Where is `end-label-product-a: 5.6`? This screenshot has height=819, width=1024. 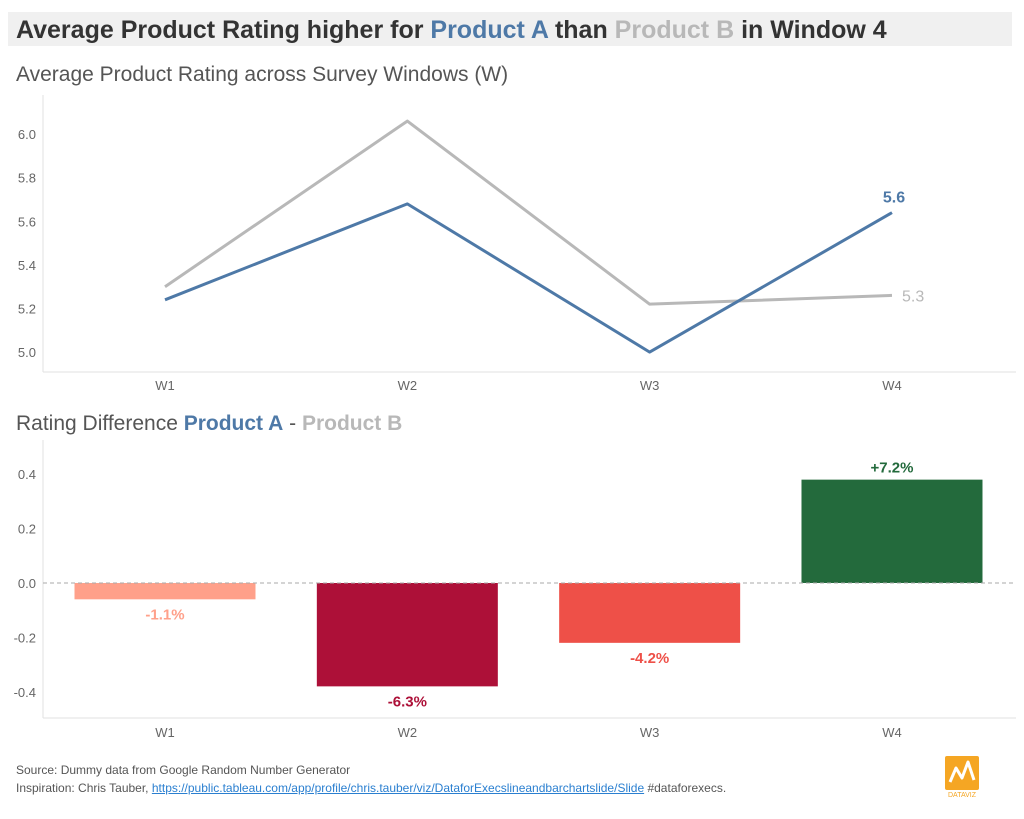
end-label-product-a: 5.6 is located at coordinates (894, 198).